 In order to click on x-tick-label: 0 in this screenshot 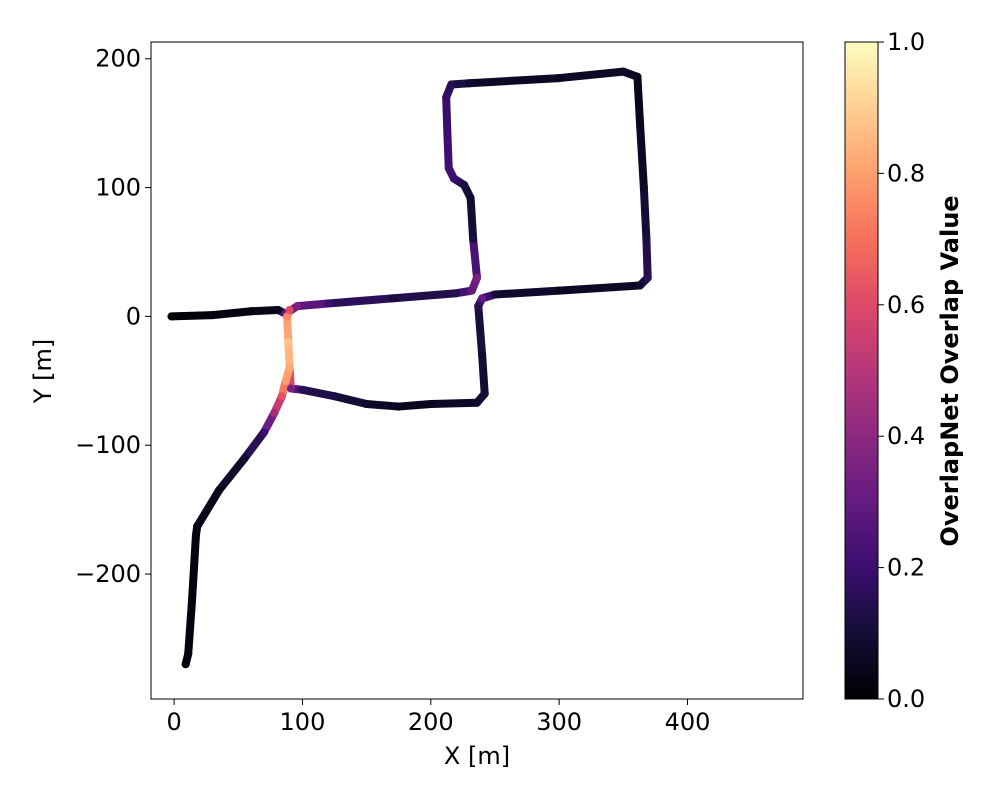, I will do `click(173, 722)`.